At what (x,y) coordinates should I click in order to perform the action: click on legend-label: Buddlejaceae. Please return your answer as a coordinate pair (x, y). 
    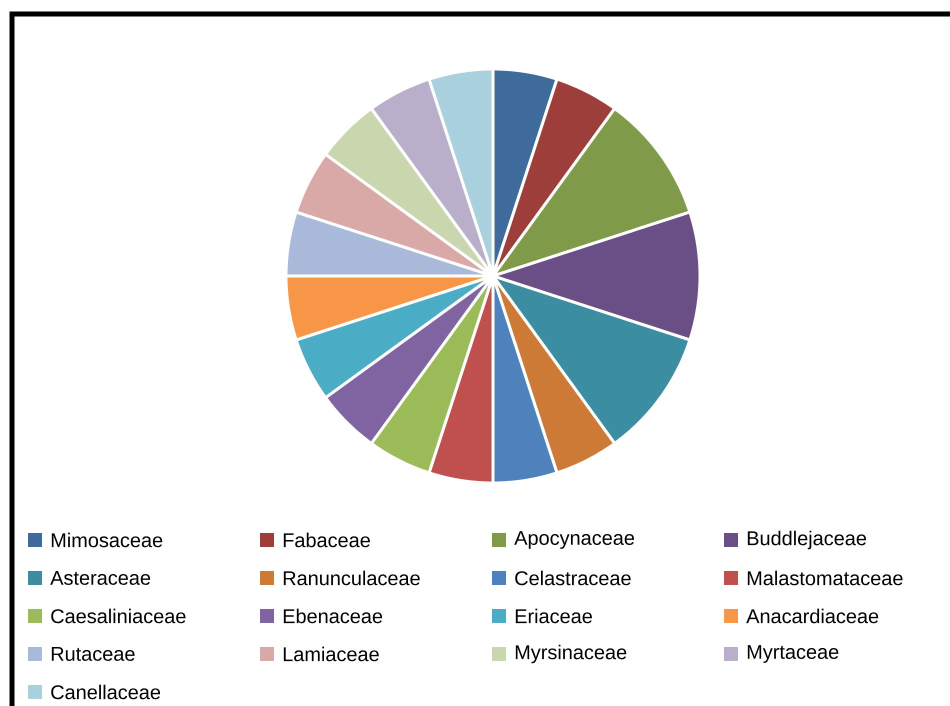
    Looking at the image, I should click on (807, 540).